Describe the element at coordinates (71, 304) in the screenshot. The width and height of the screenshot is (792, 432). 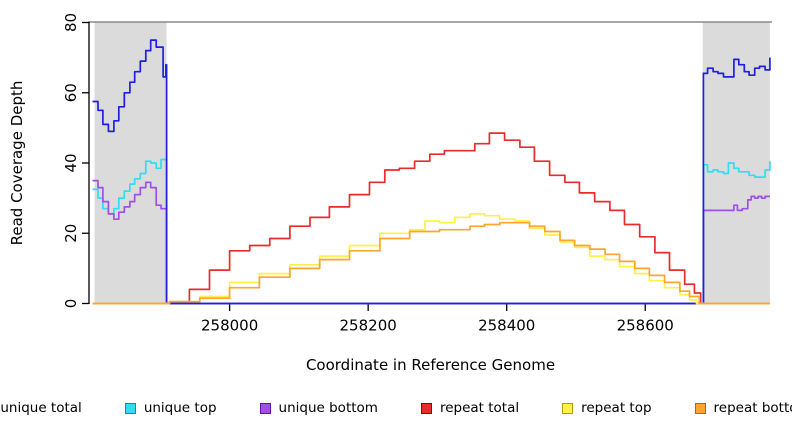
I see `y-tick-label: 0` at that location.